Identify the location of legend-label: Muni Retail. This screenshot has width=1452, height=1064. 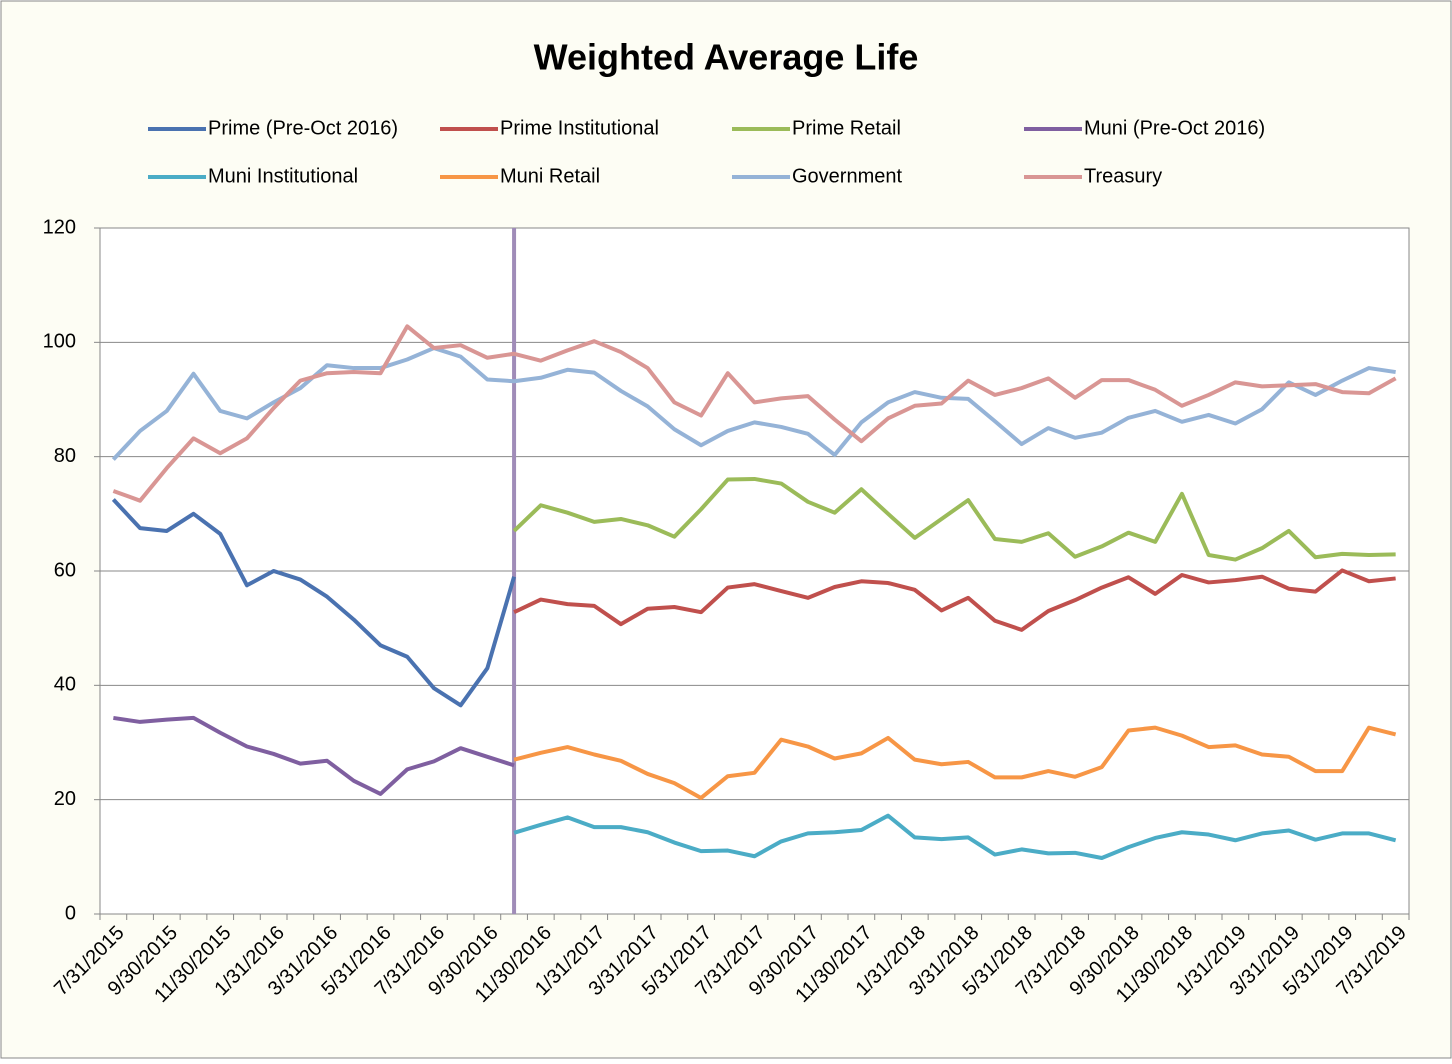
(550, 176).